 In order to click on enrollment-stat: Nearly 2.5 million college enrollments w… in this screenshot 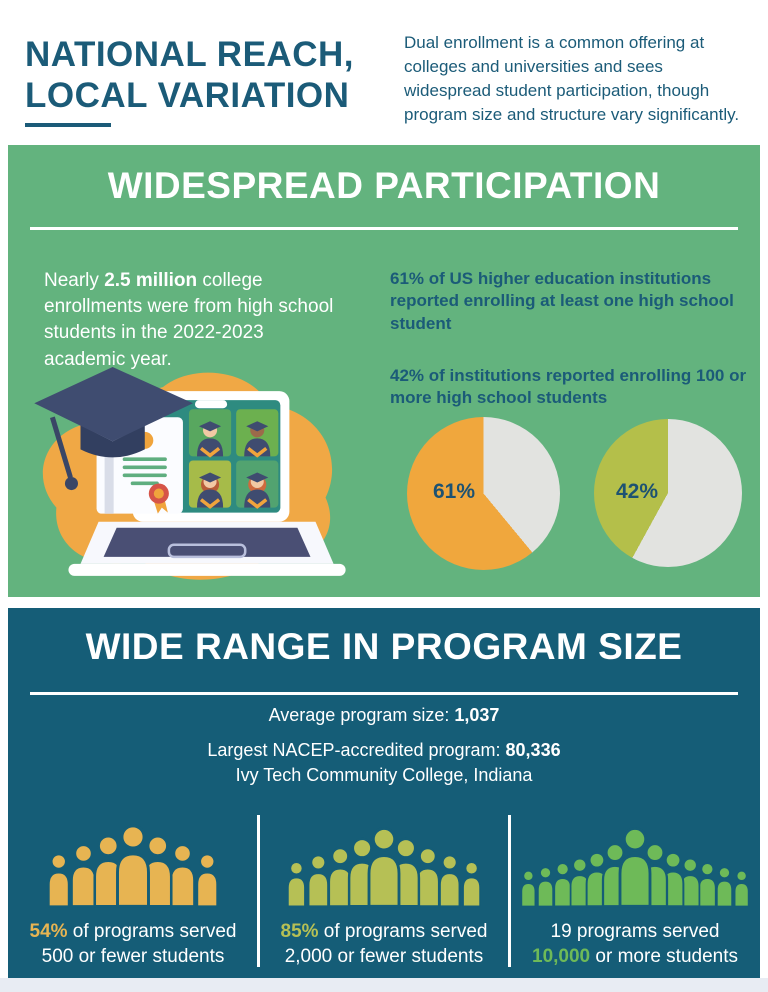, I will do `click(189, 320)`.